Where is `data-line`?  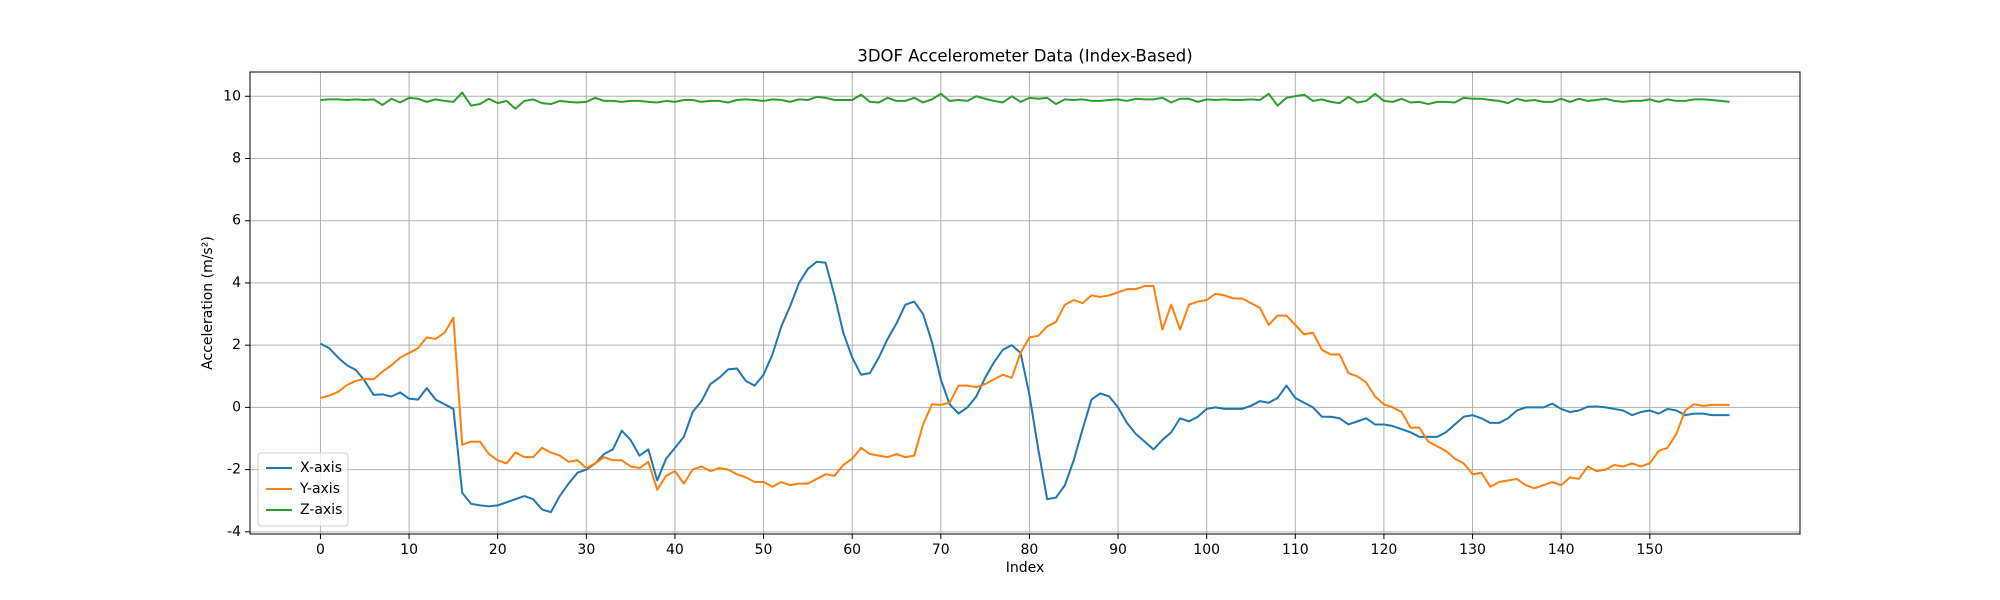 data-line is located at coordinates (1025, 100).